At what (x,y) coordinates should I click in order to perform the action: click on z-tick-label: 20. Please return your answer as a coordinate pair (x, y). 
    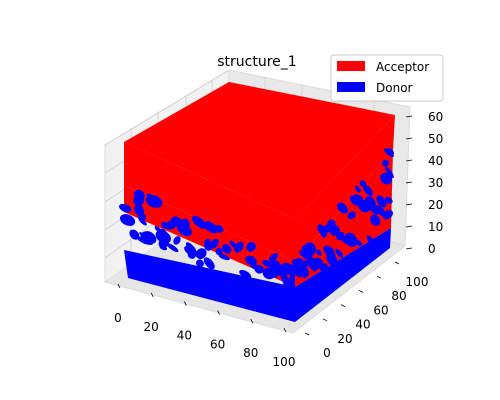
    Looking at the image, I should click on (435, 205).